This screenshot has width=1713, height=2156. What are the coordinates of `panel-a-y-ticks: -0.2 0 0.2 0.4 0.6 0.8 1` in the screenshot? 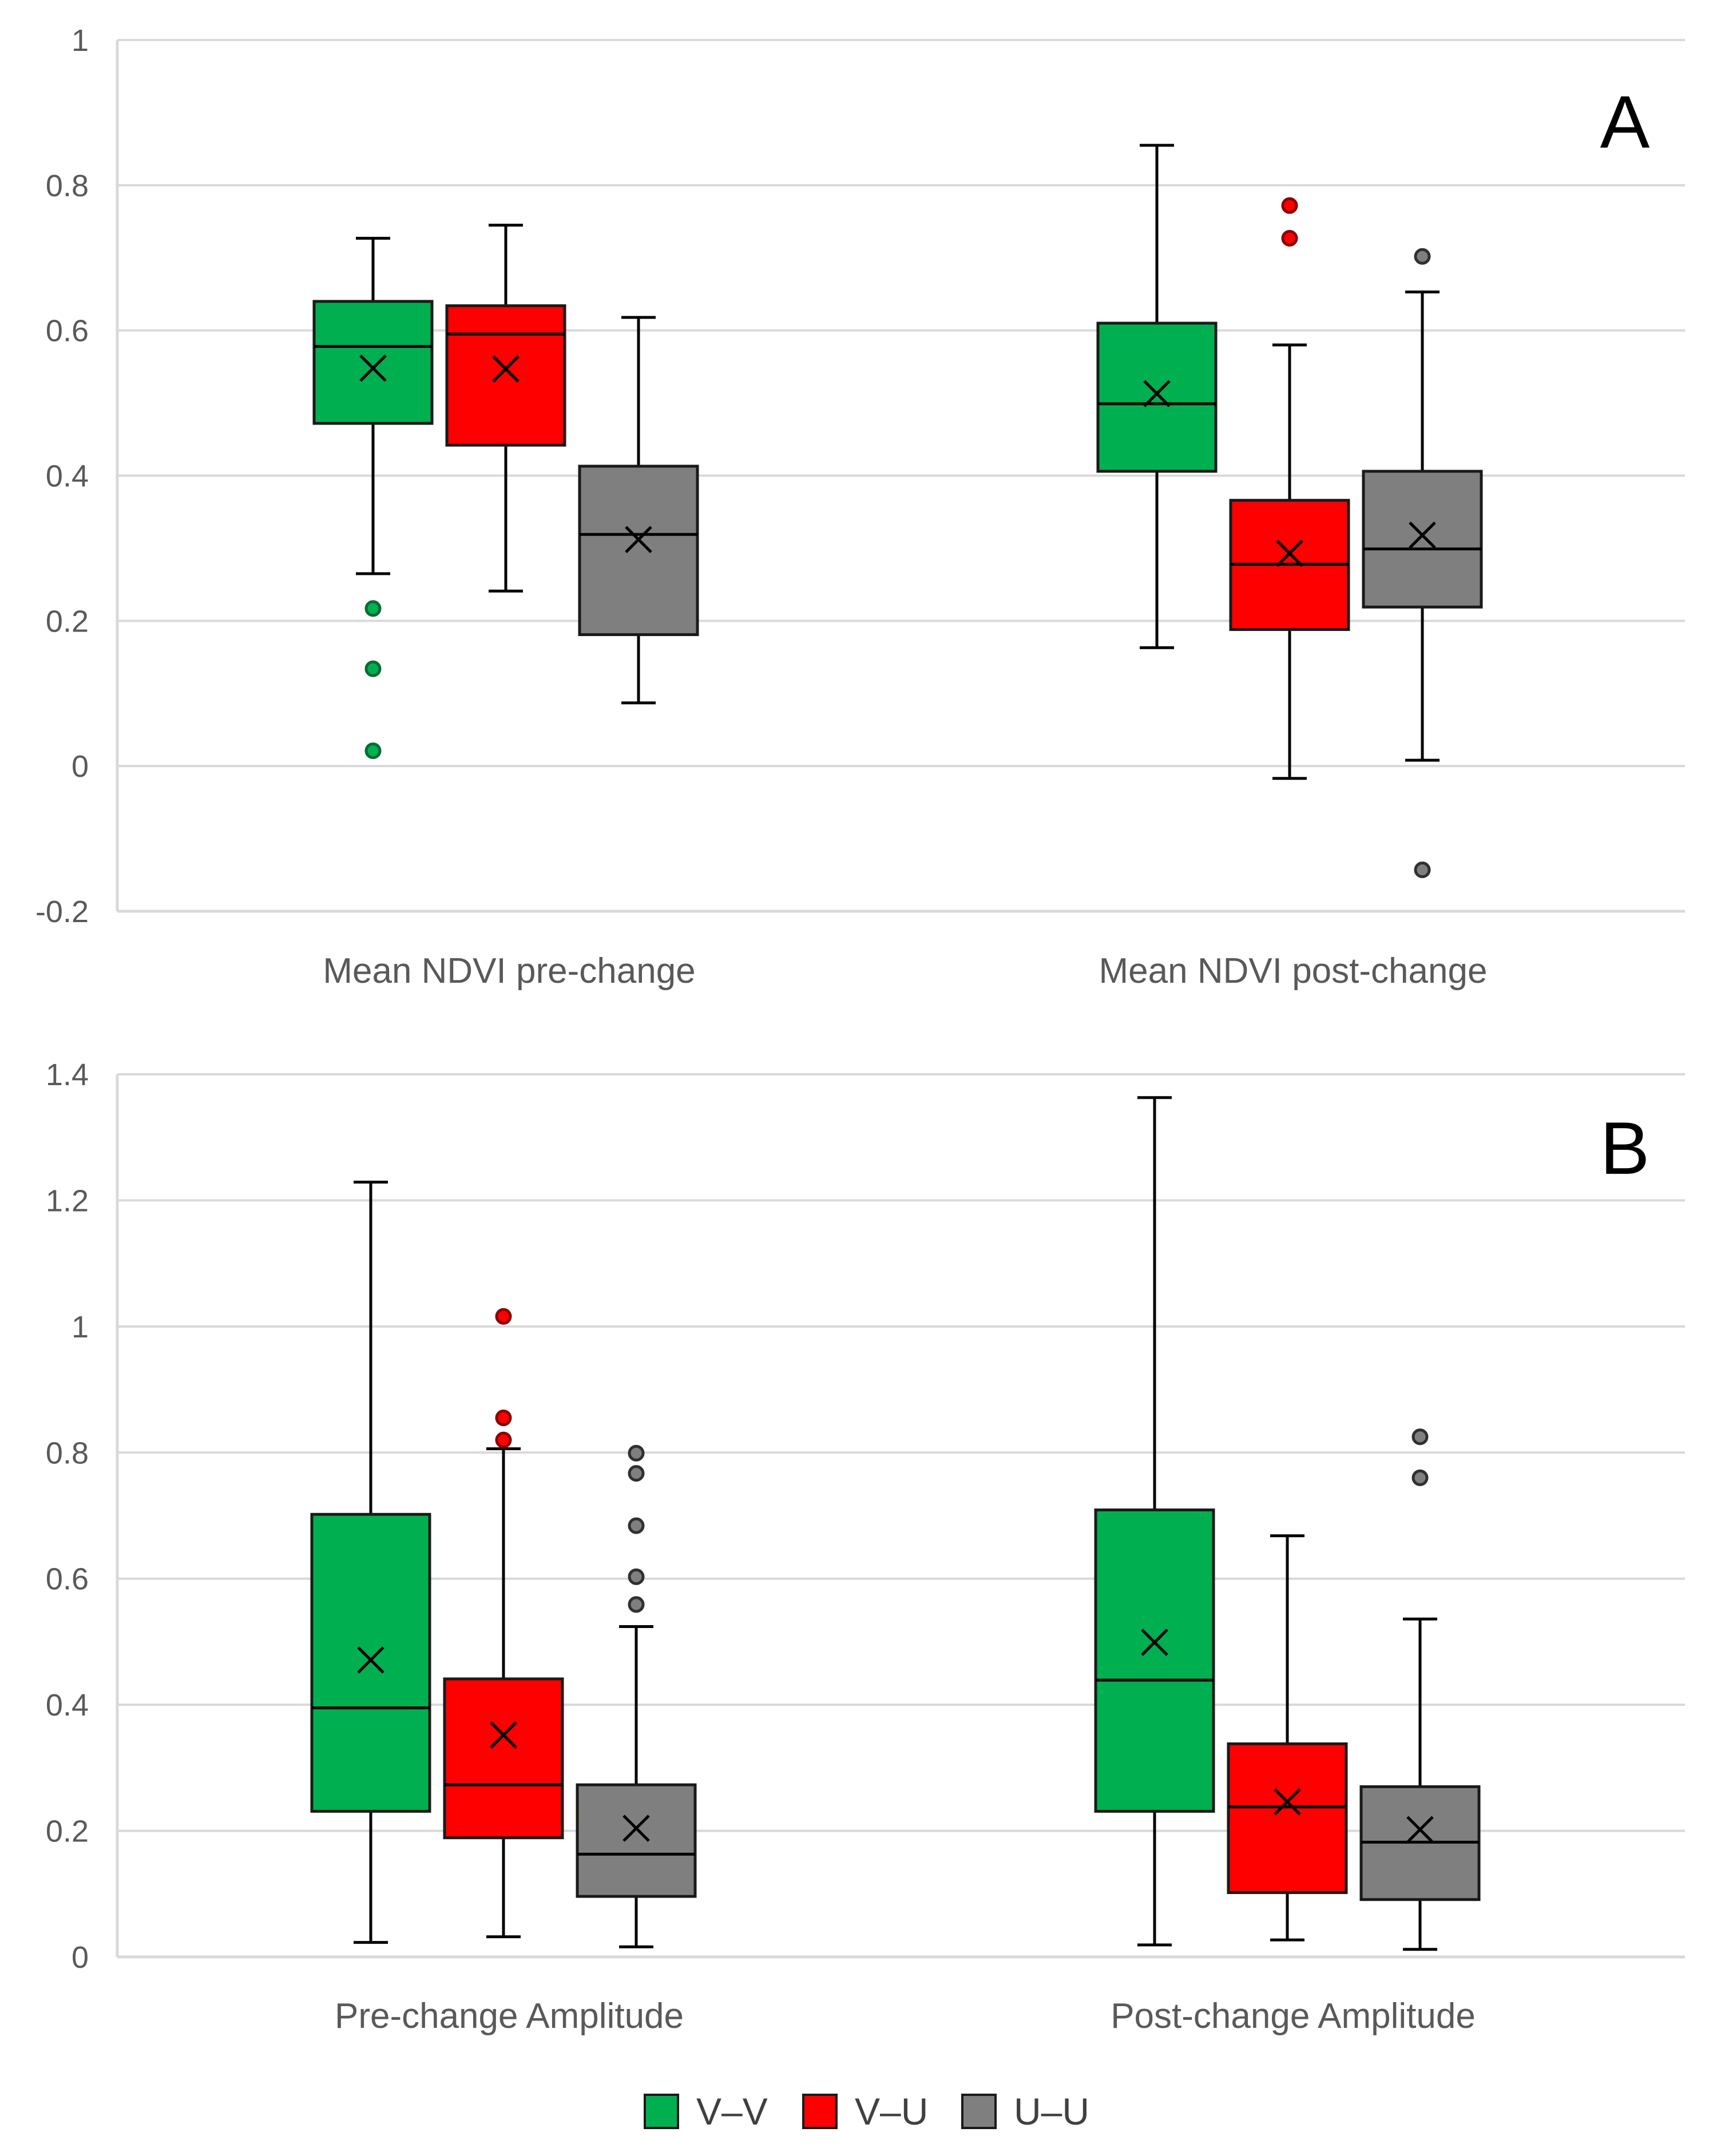 It's located at (62, 476).